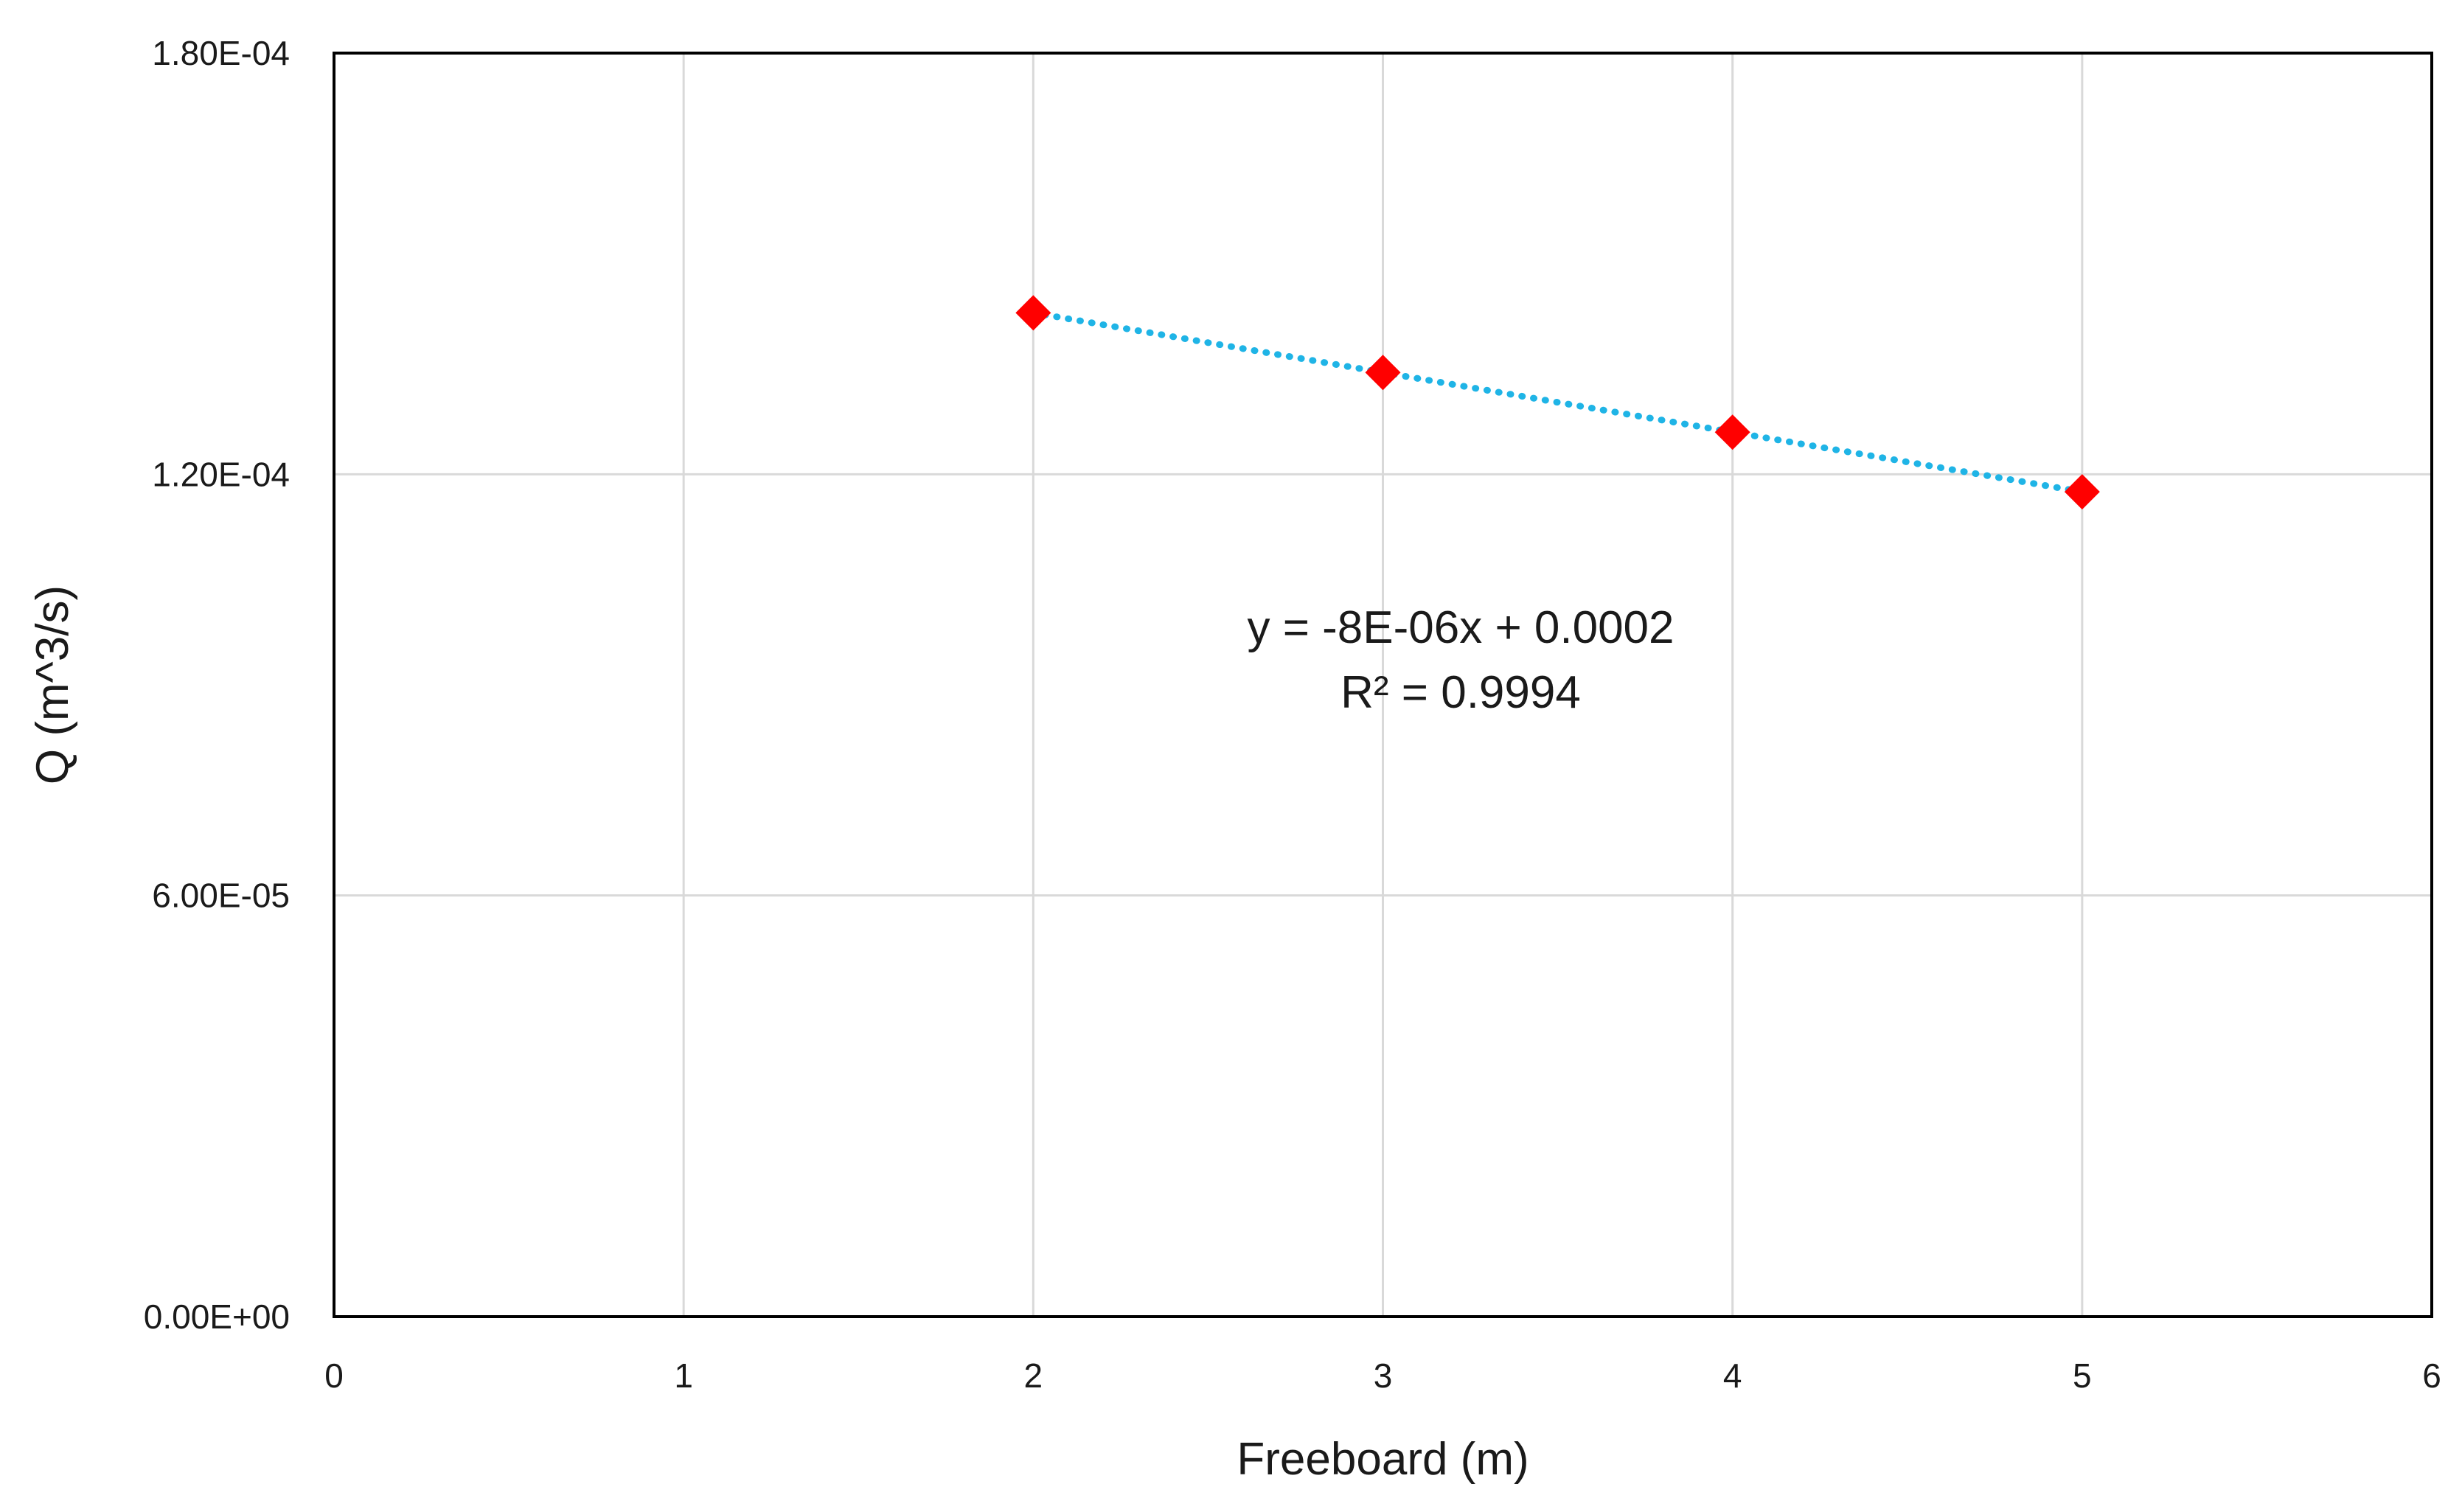 The height and width of the screenshot is (1512, 2462). I want to click on y-tick-label: 6.00E-05, so click(221, 896).